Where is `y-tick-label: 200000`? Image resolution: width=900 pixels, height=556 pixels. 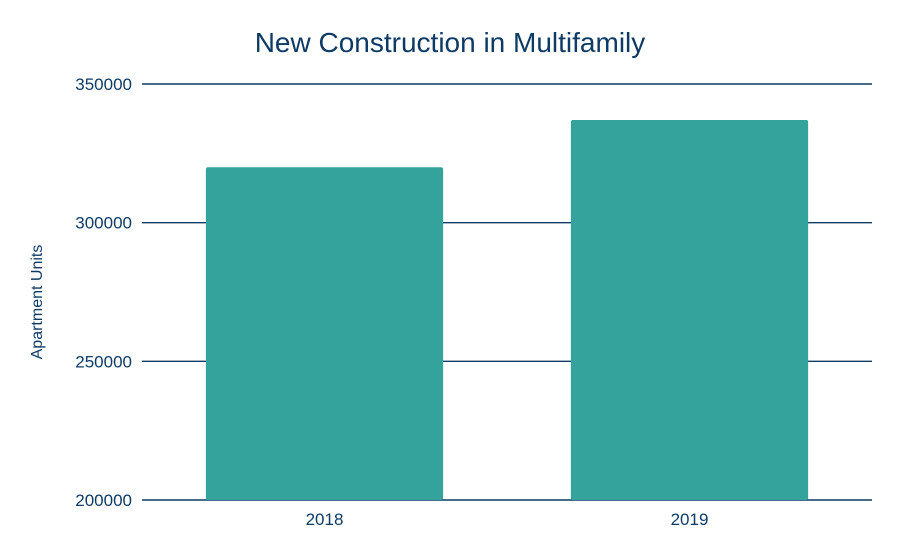
y-tick-label: 200000 is located at coordinates (103, 500).